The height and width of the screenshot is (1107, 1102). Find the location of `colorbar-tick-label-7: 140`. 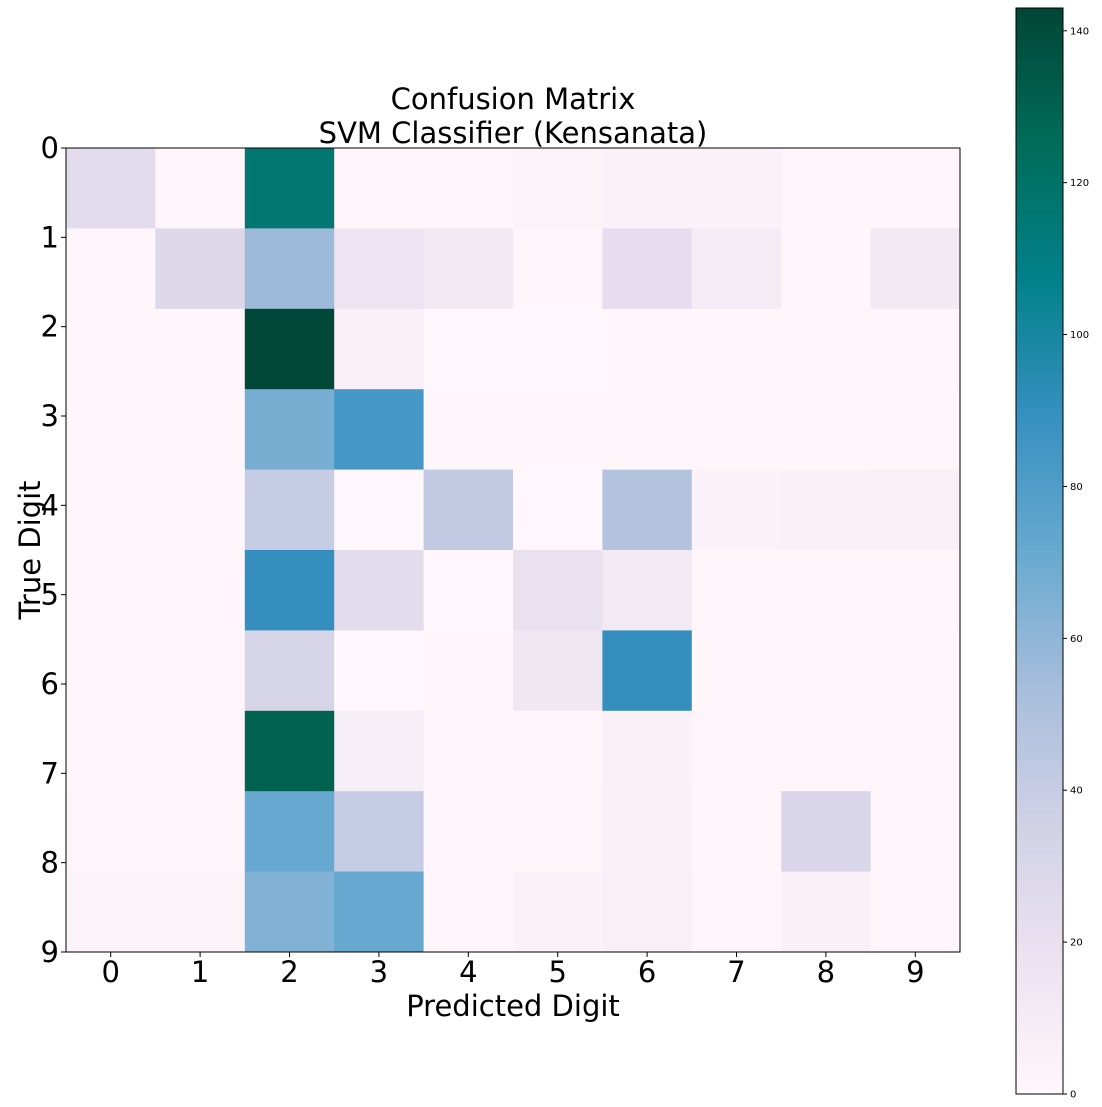

colorbar-tick-label-7: 140 is located at coordinates (1079, 31).